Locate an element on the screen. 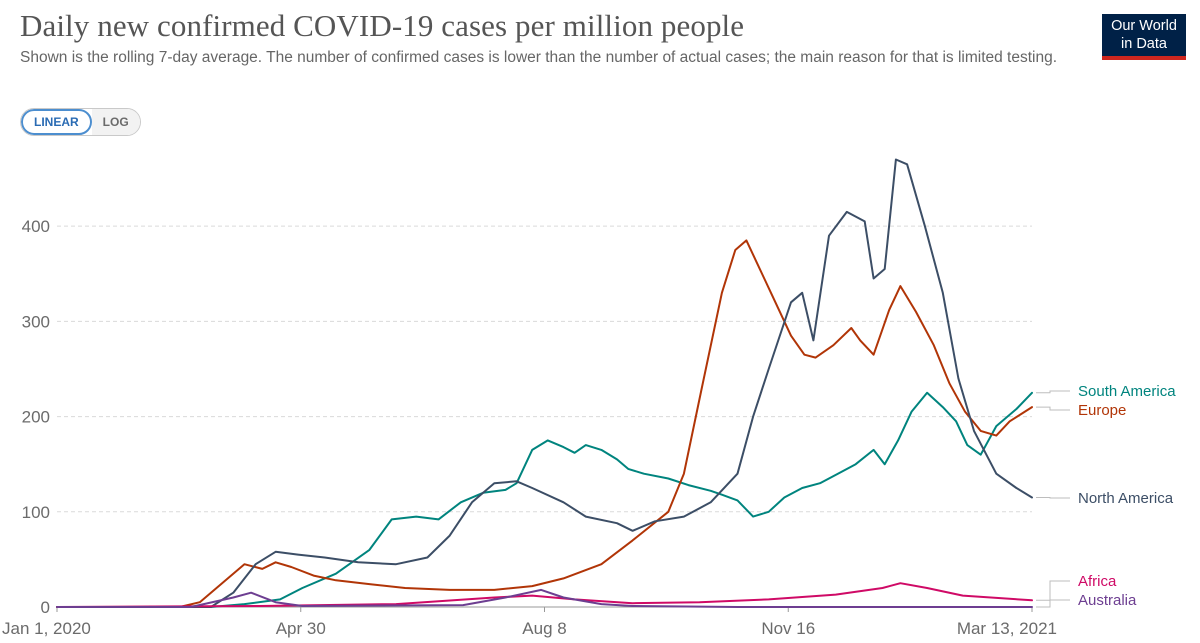 The height and width of the screenshot is (643, 1200). legend-label-australia: Australia is located at coordinates (1107, 600).